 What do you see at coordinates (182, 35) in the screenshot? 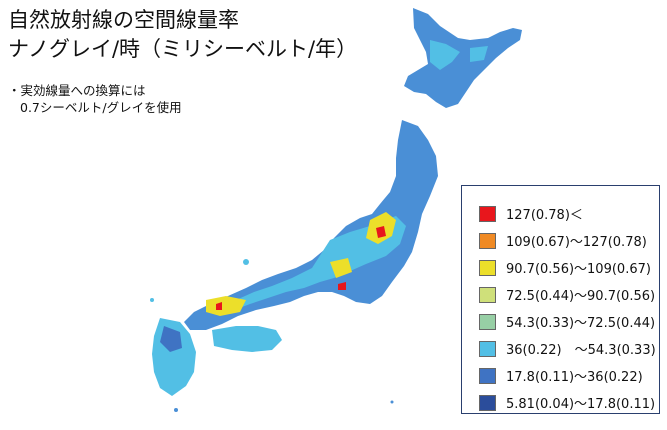
I see `map-title: 自然放射線の空間線量率 ナノグレイ/時（ミリシーベルト/年）` at bounding box center [182, 35].